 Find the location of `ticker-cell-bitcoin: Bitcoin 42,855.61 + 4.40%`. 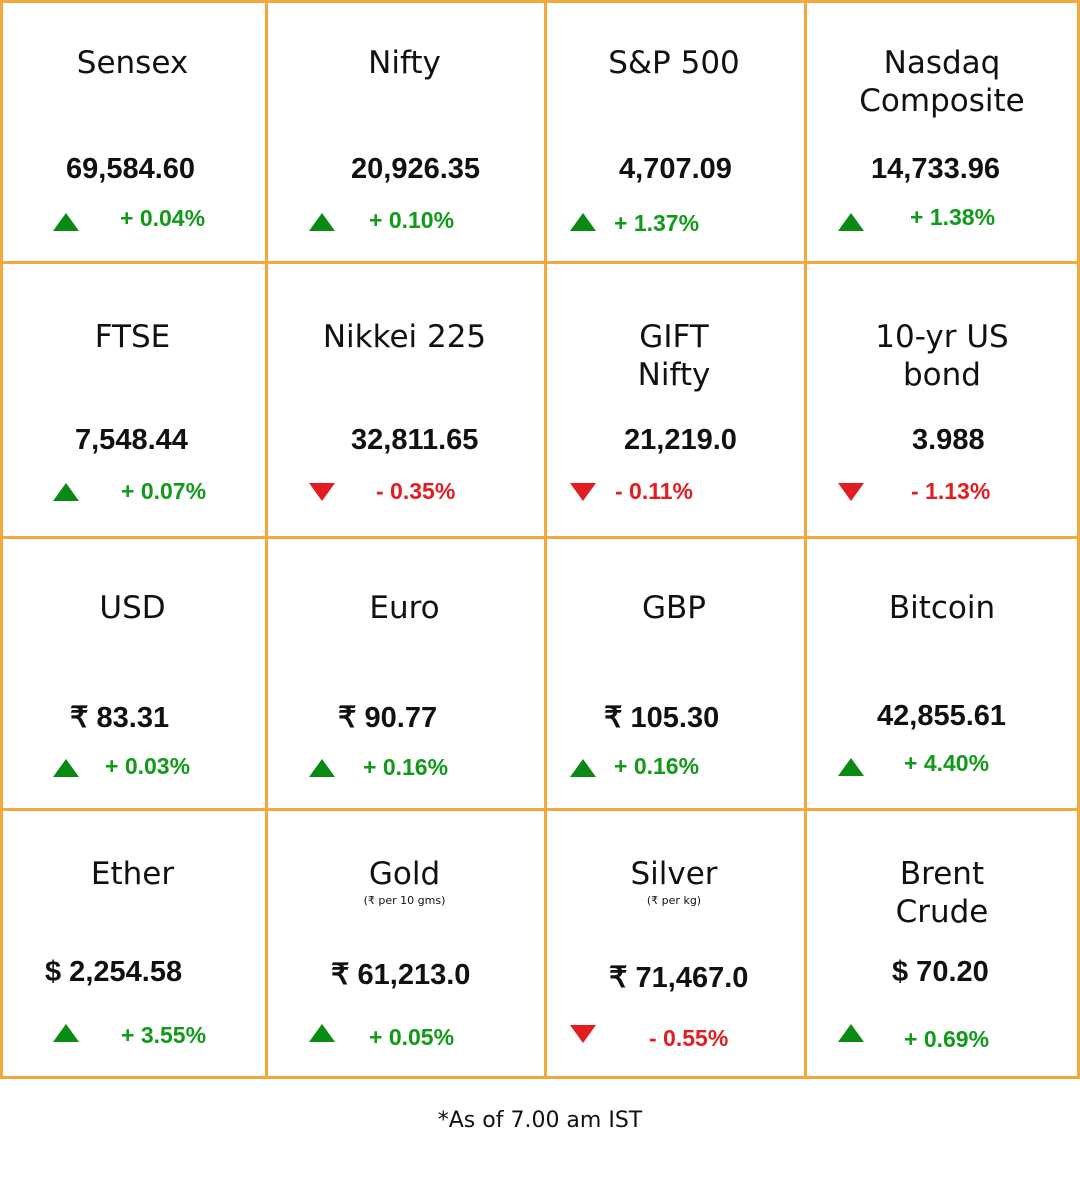

ticker-cell-bitcoin: Bitcoin 42,855.61 + 4.40% is located at coordinates (942, 672).